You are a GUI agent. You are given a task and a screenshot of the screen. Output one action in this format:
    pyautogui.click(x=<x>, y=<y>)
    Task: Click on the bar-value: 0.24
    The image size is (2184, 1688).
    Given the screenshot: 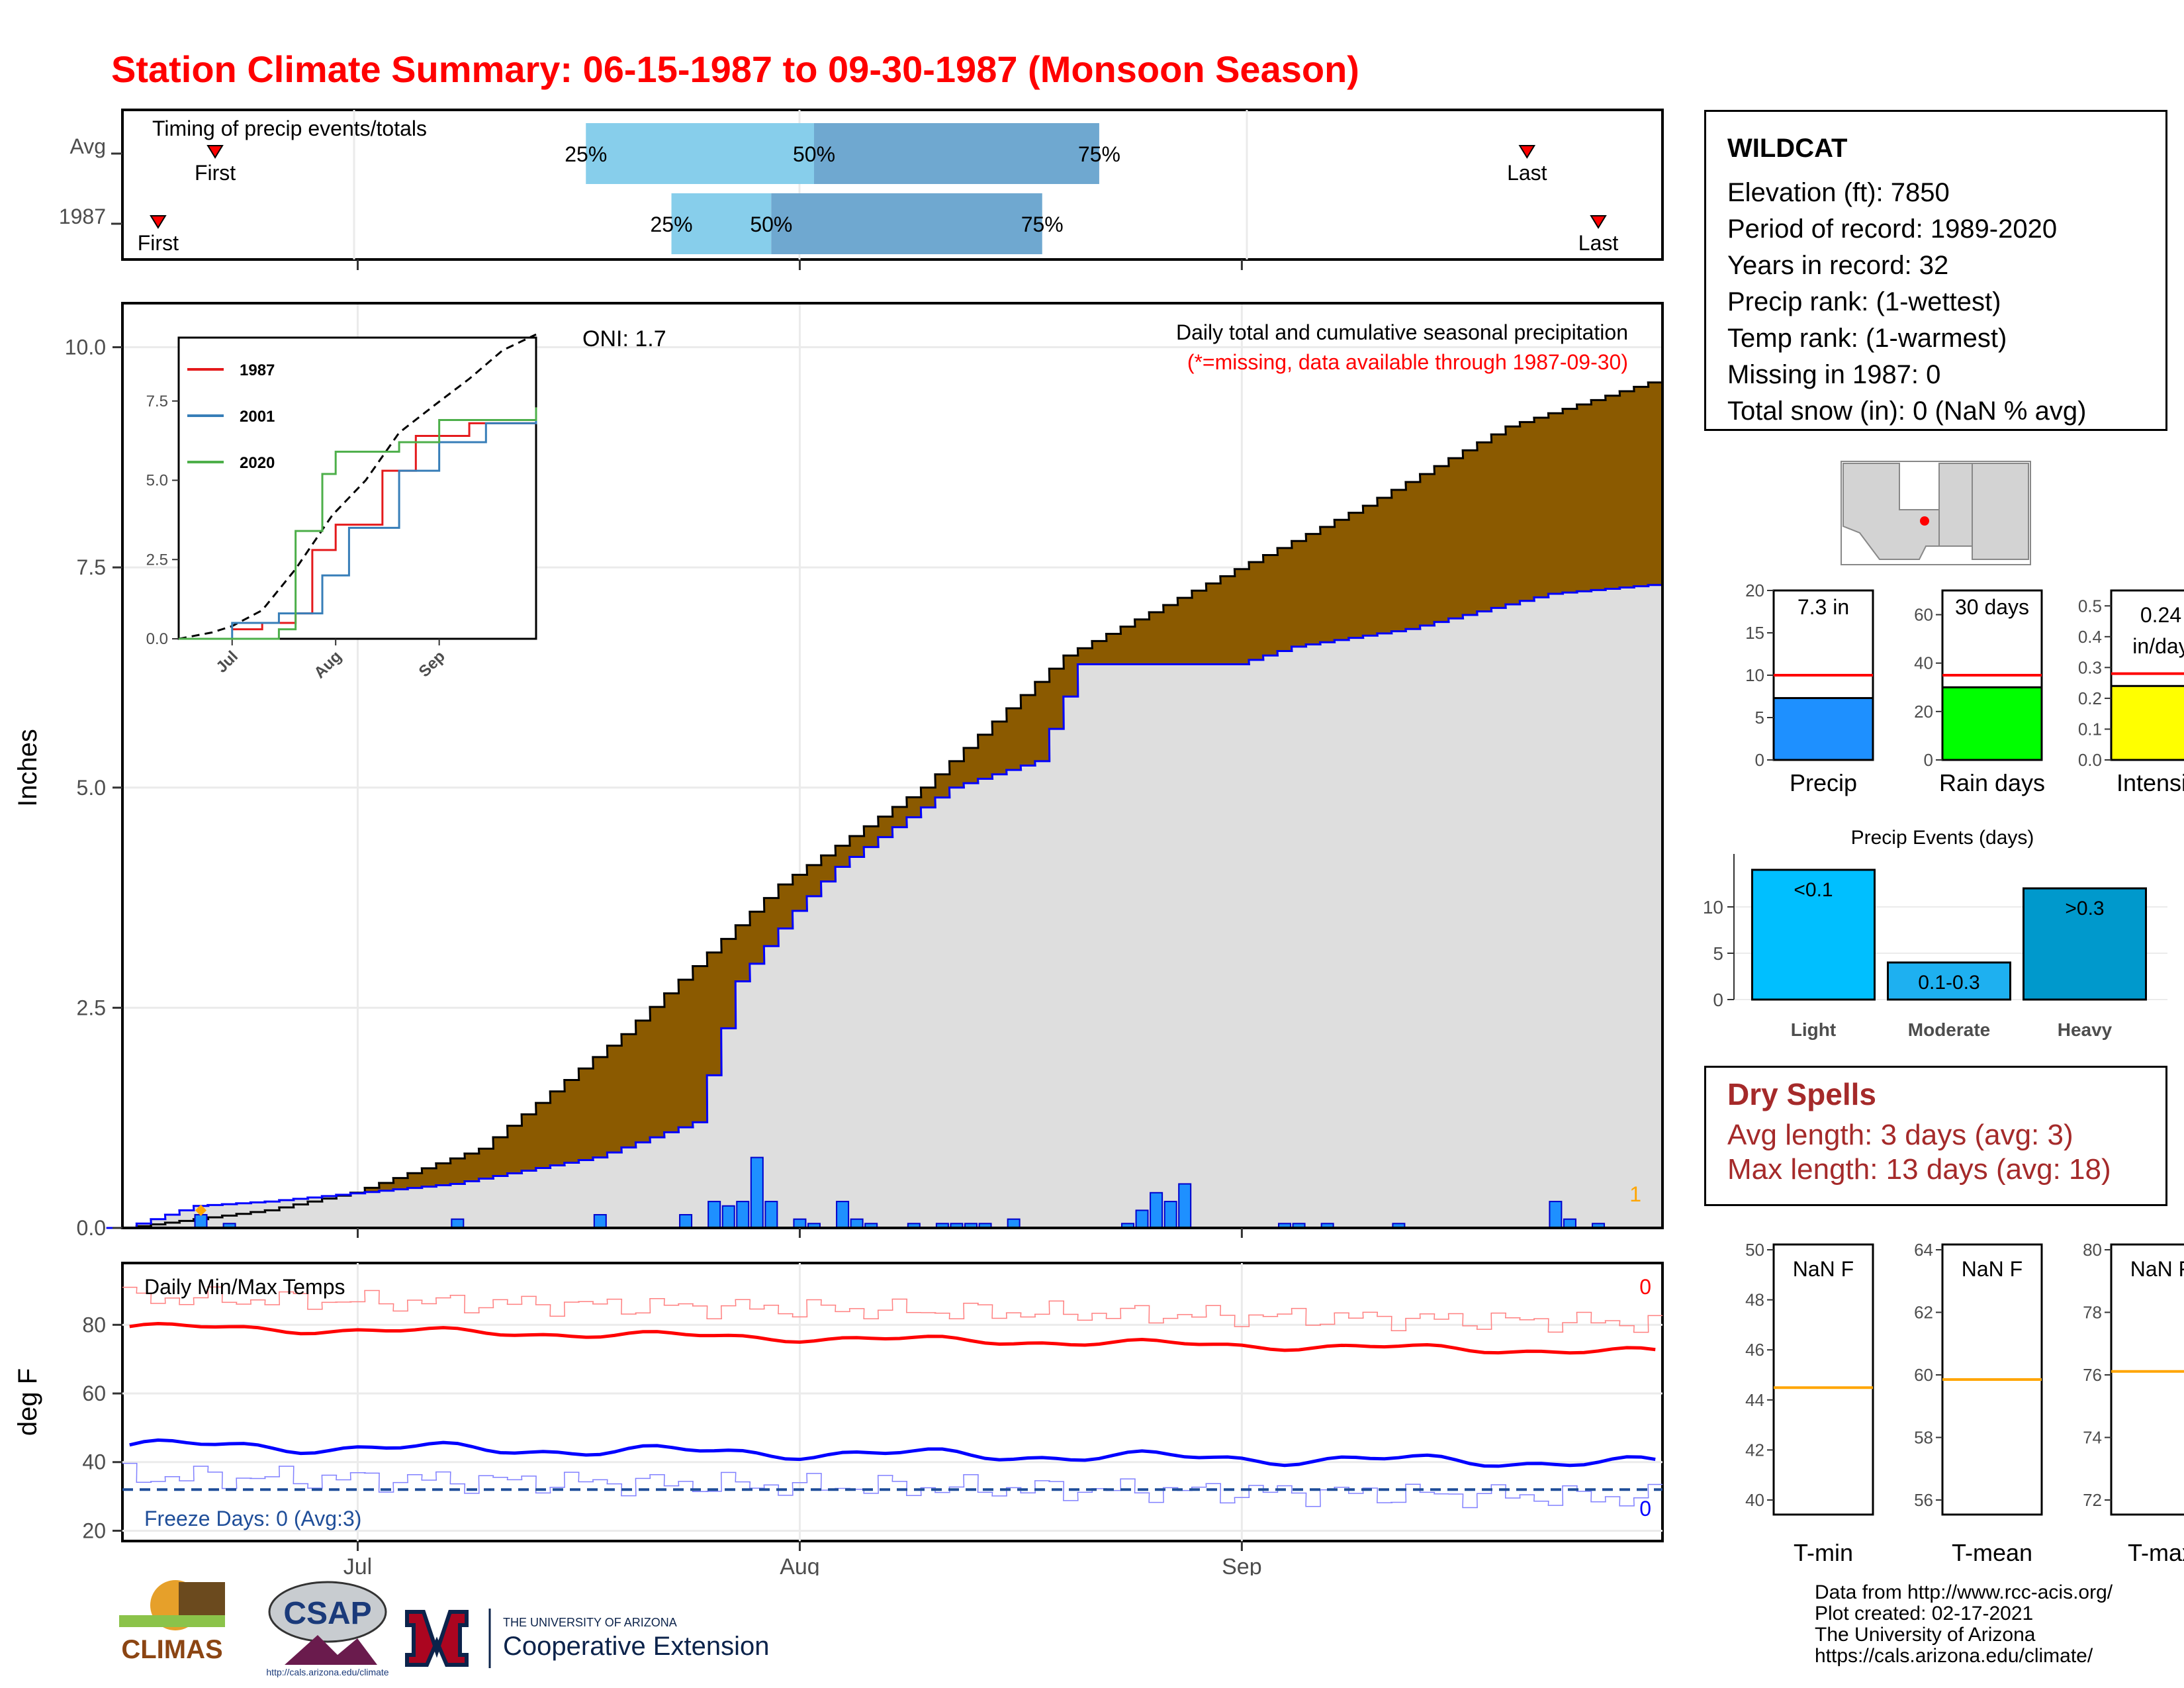 What is the action you would take?
    pyautogui.click(x=2160, y=615)
    